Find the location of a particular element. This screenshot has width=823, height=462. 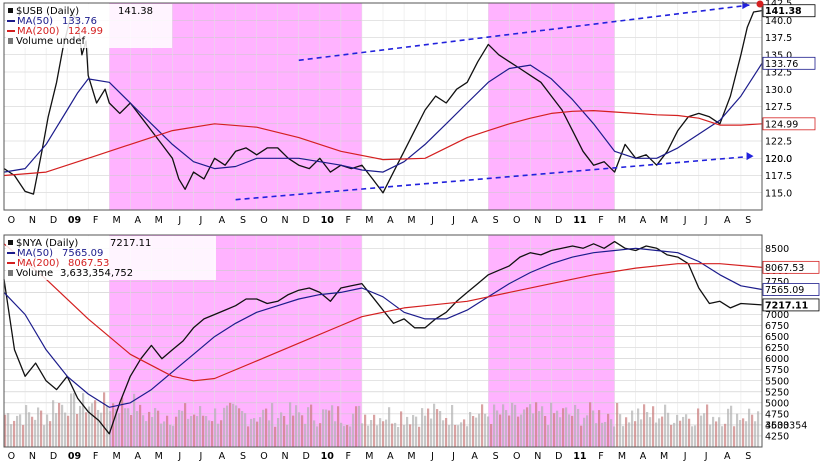

usb-y-tick-1: 140.0 is located at coordinates (778, 21).